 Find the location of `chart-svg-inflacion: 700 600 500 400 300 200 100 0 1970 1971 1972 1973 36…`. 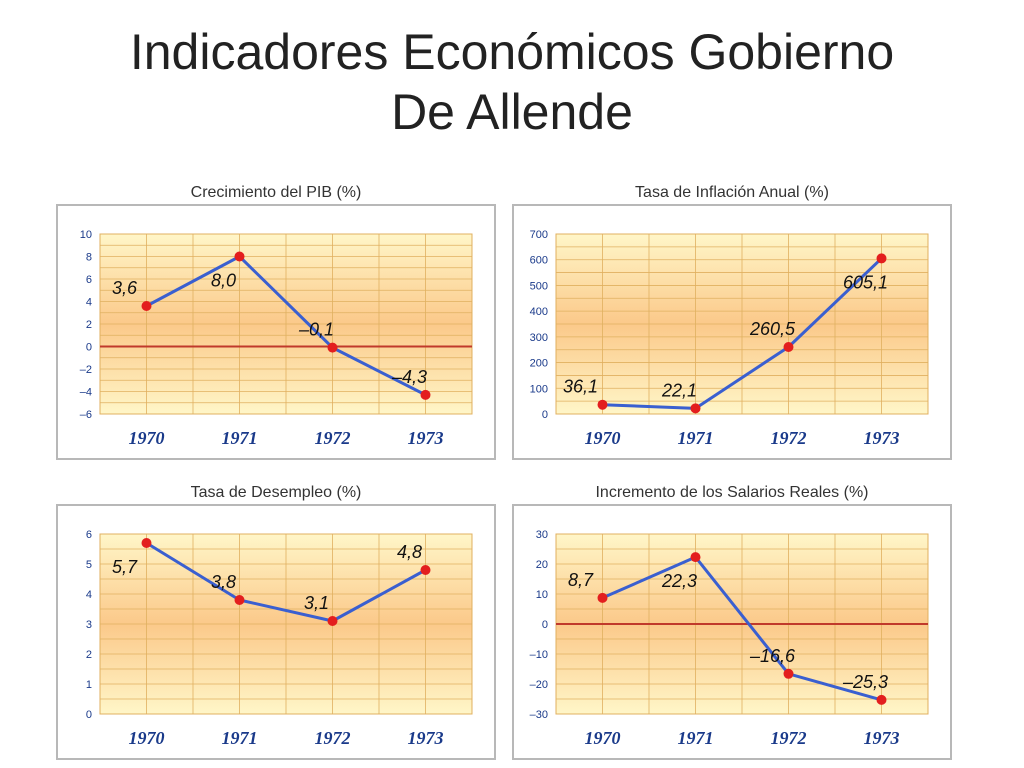

chart-svg-inflacion: 700 600 500 400 300 200 100 0 1970 1971 1972 1973 36… is located at coordinates (732, 332).